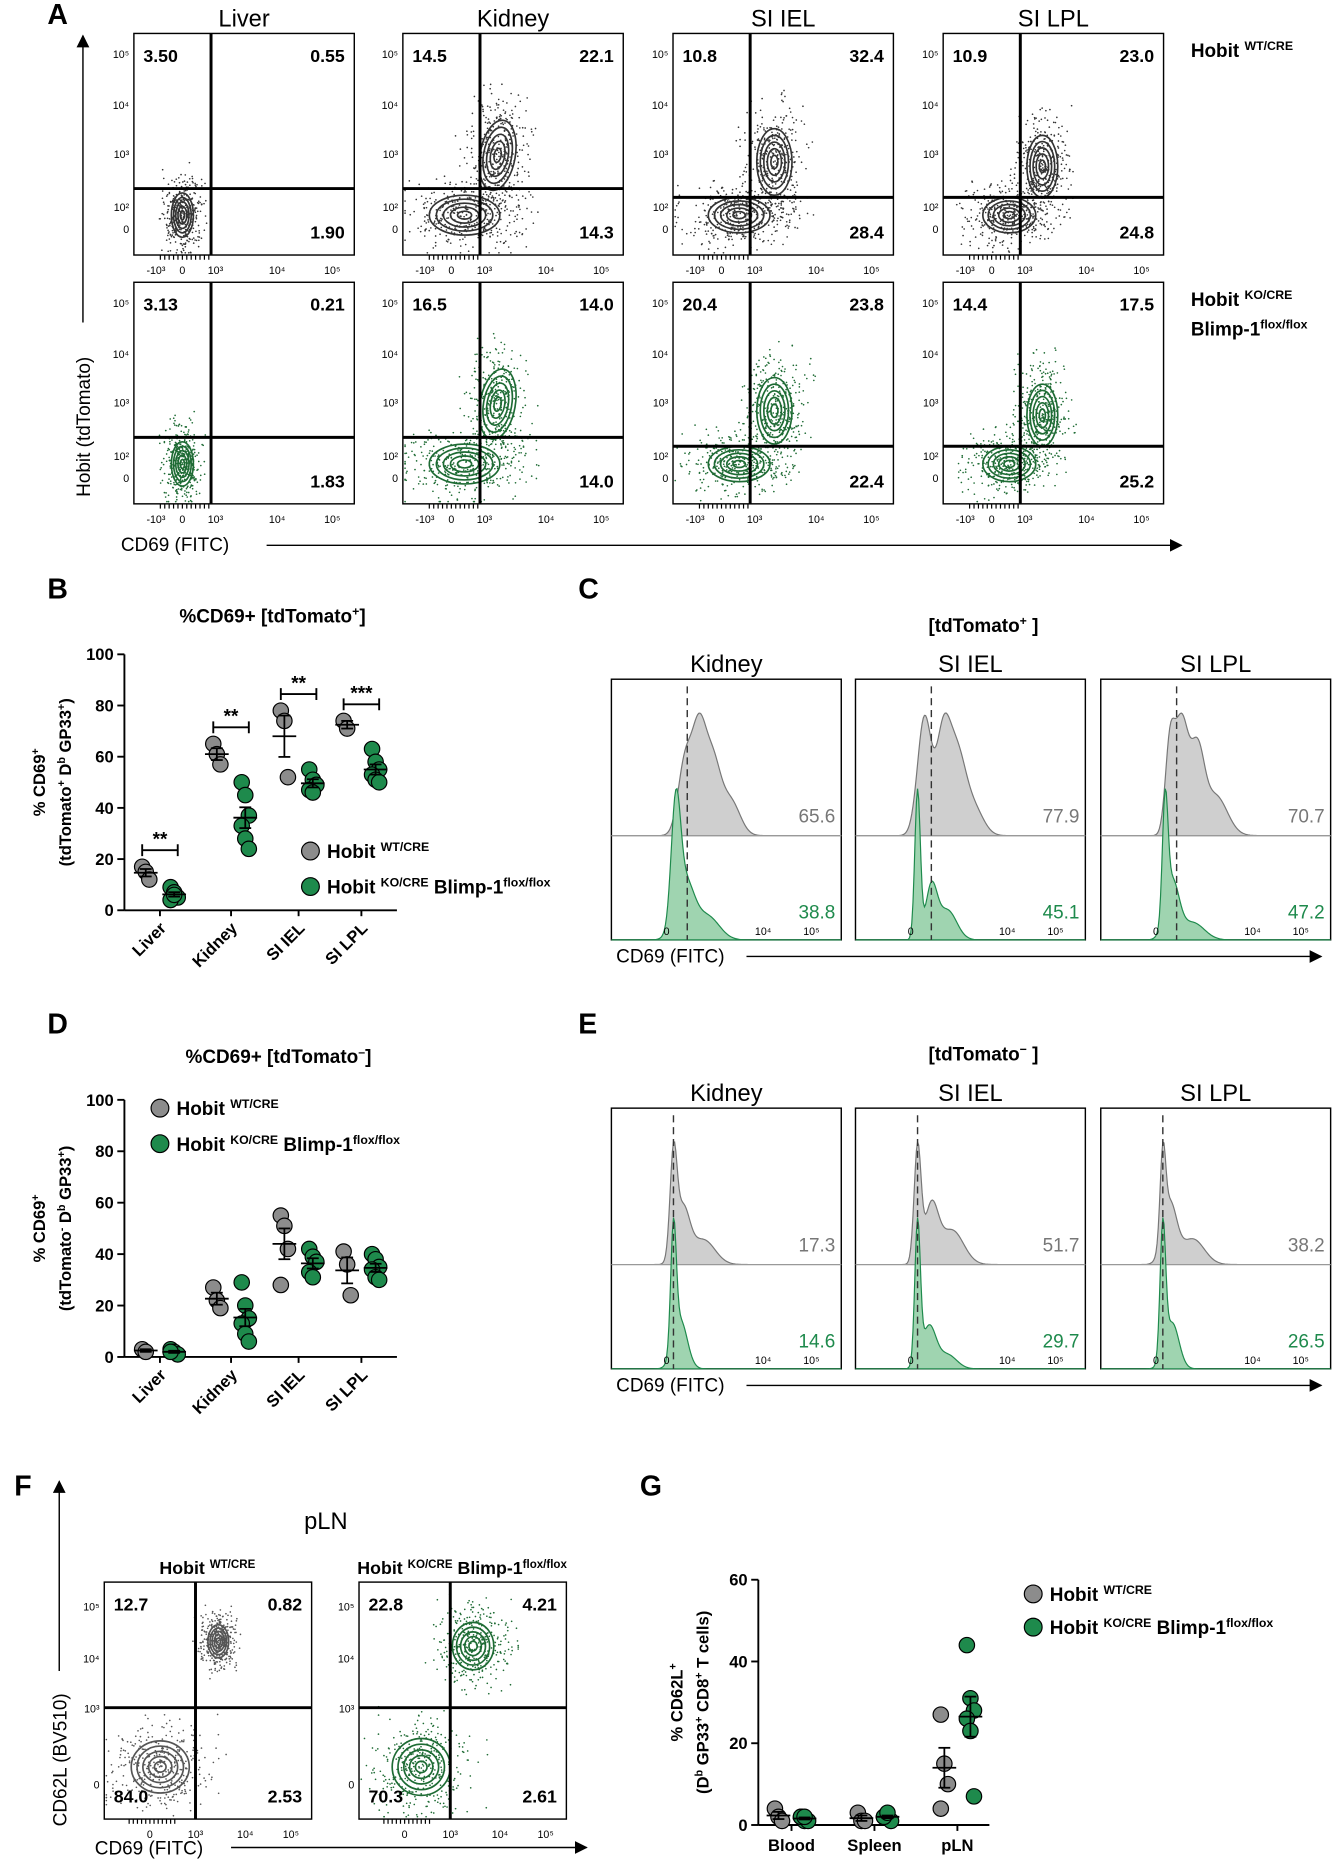 The image size is (1333, 1862). Describe the element at coordinates (601, 520) in the screenshot. I see `x-tick-label: 10⁵` at that location.